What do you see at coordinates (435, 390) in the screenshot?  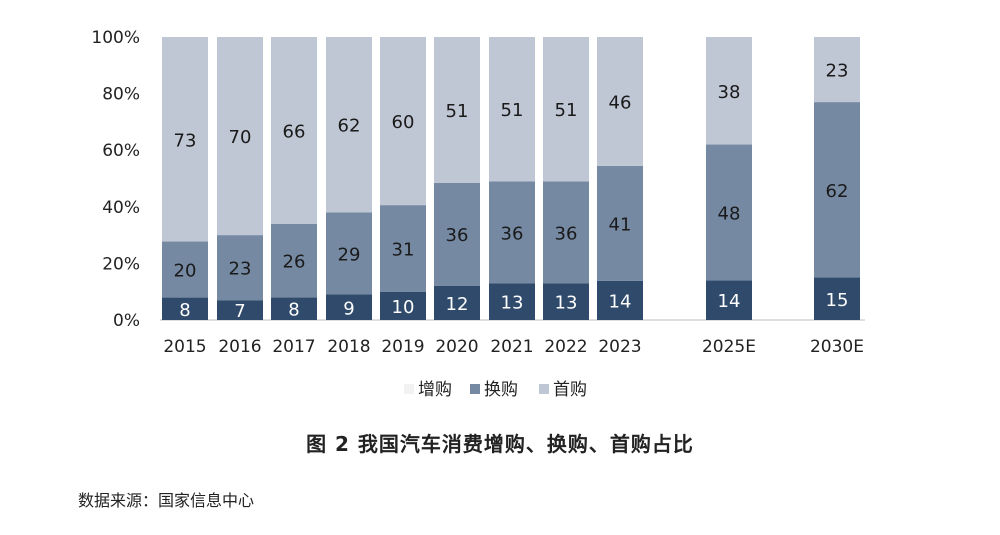 I see `legend-label: 增购` at bounding box center [435, 390].